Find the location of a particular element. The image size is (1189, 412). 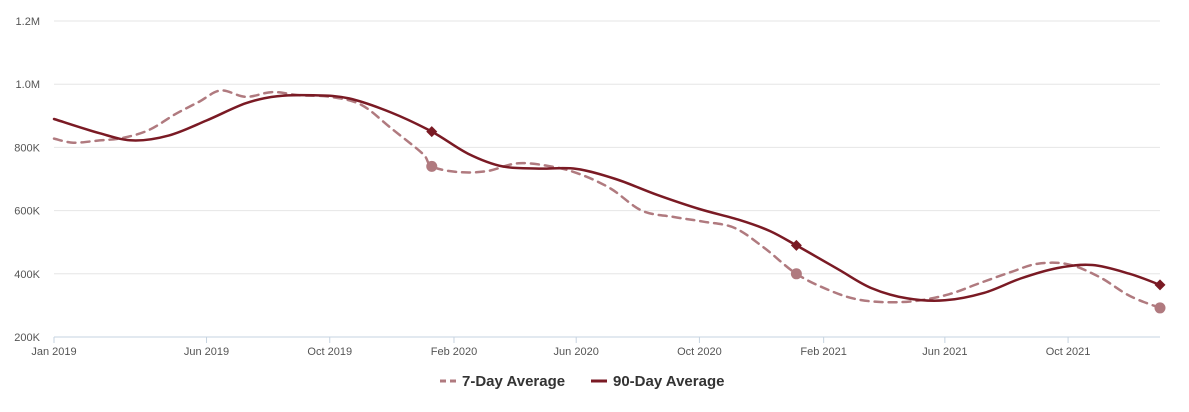

x-tick-label: Jan 2019 is located at coordinates (53, 352).